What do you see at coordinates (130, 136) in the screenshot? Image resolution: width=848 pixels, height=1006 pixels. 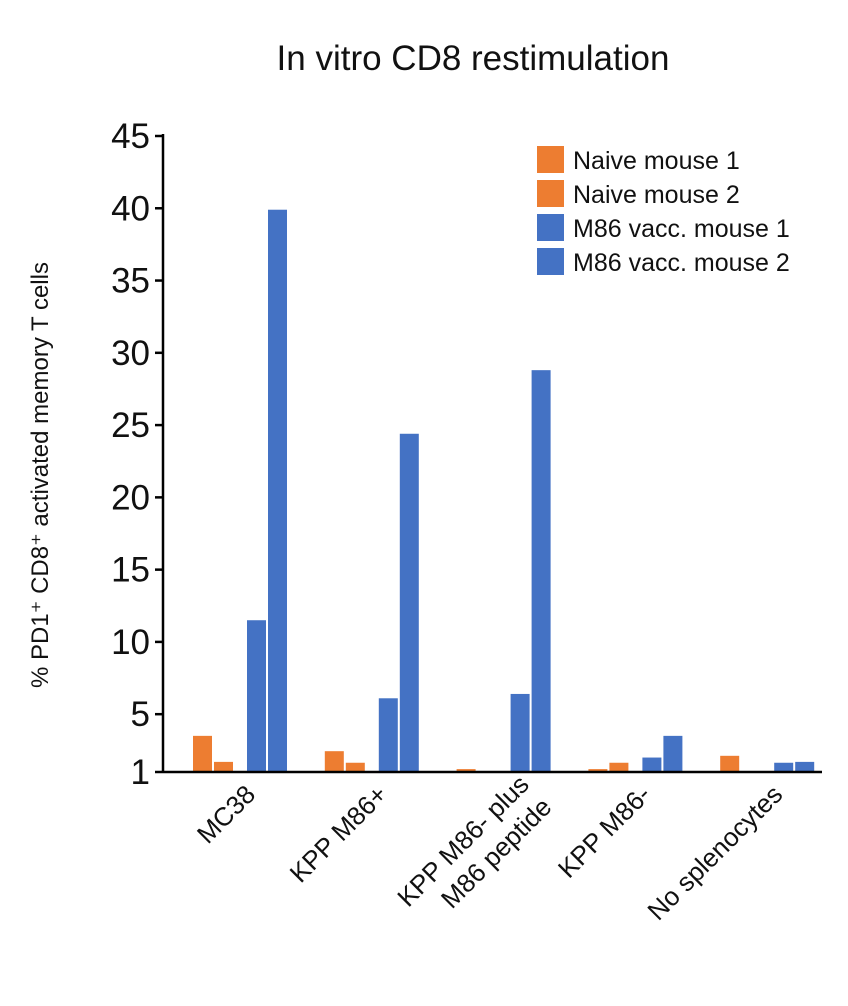 I see `y-tick-label: 45` at bounding box center [130, 136].